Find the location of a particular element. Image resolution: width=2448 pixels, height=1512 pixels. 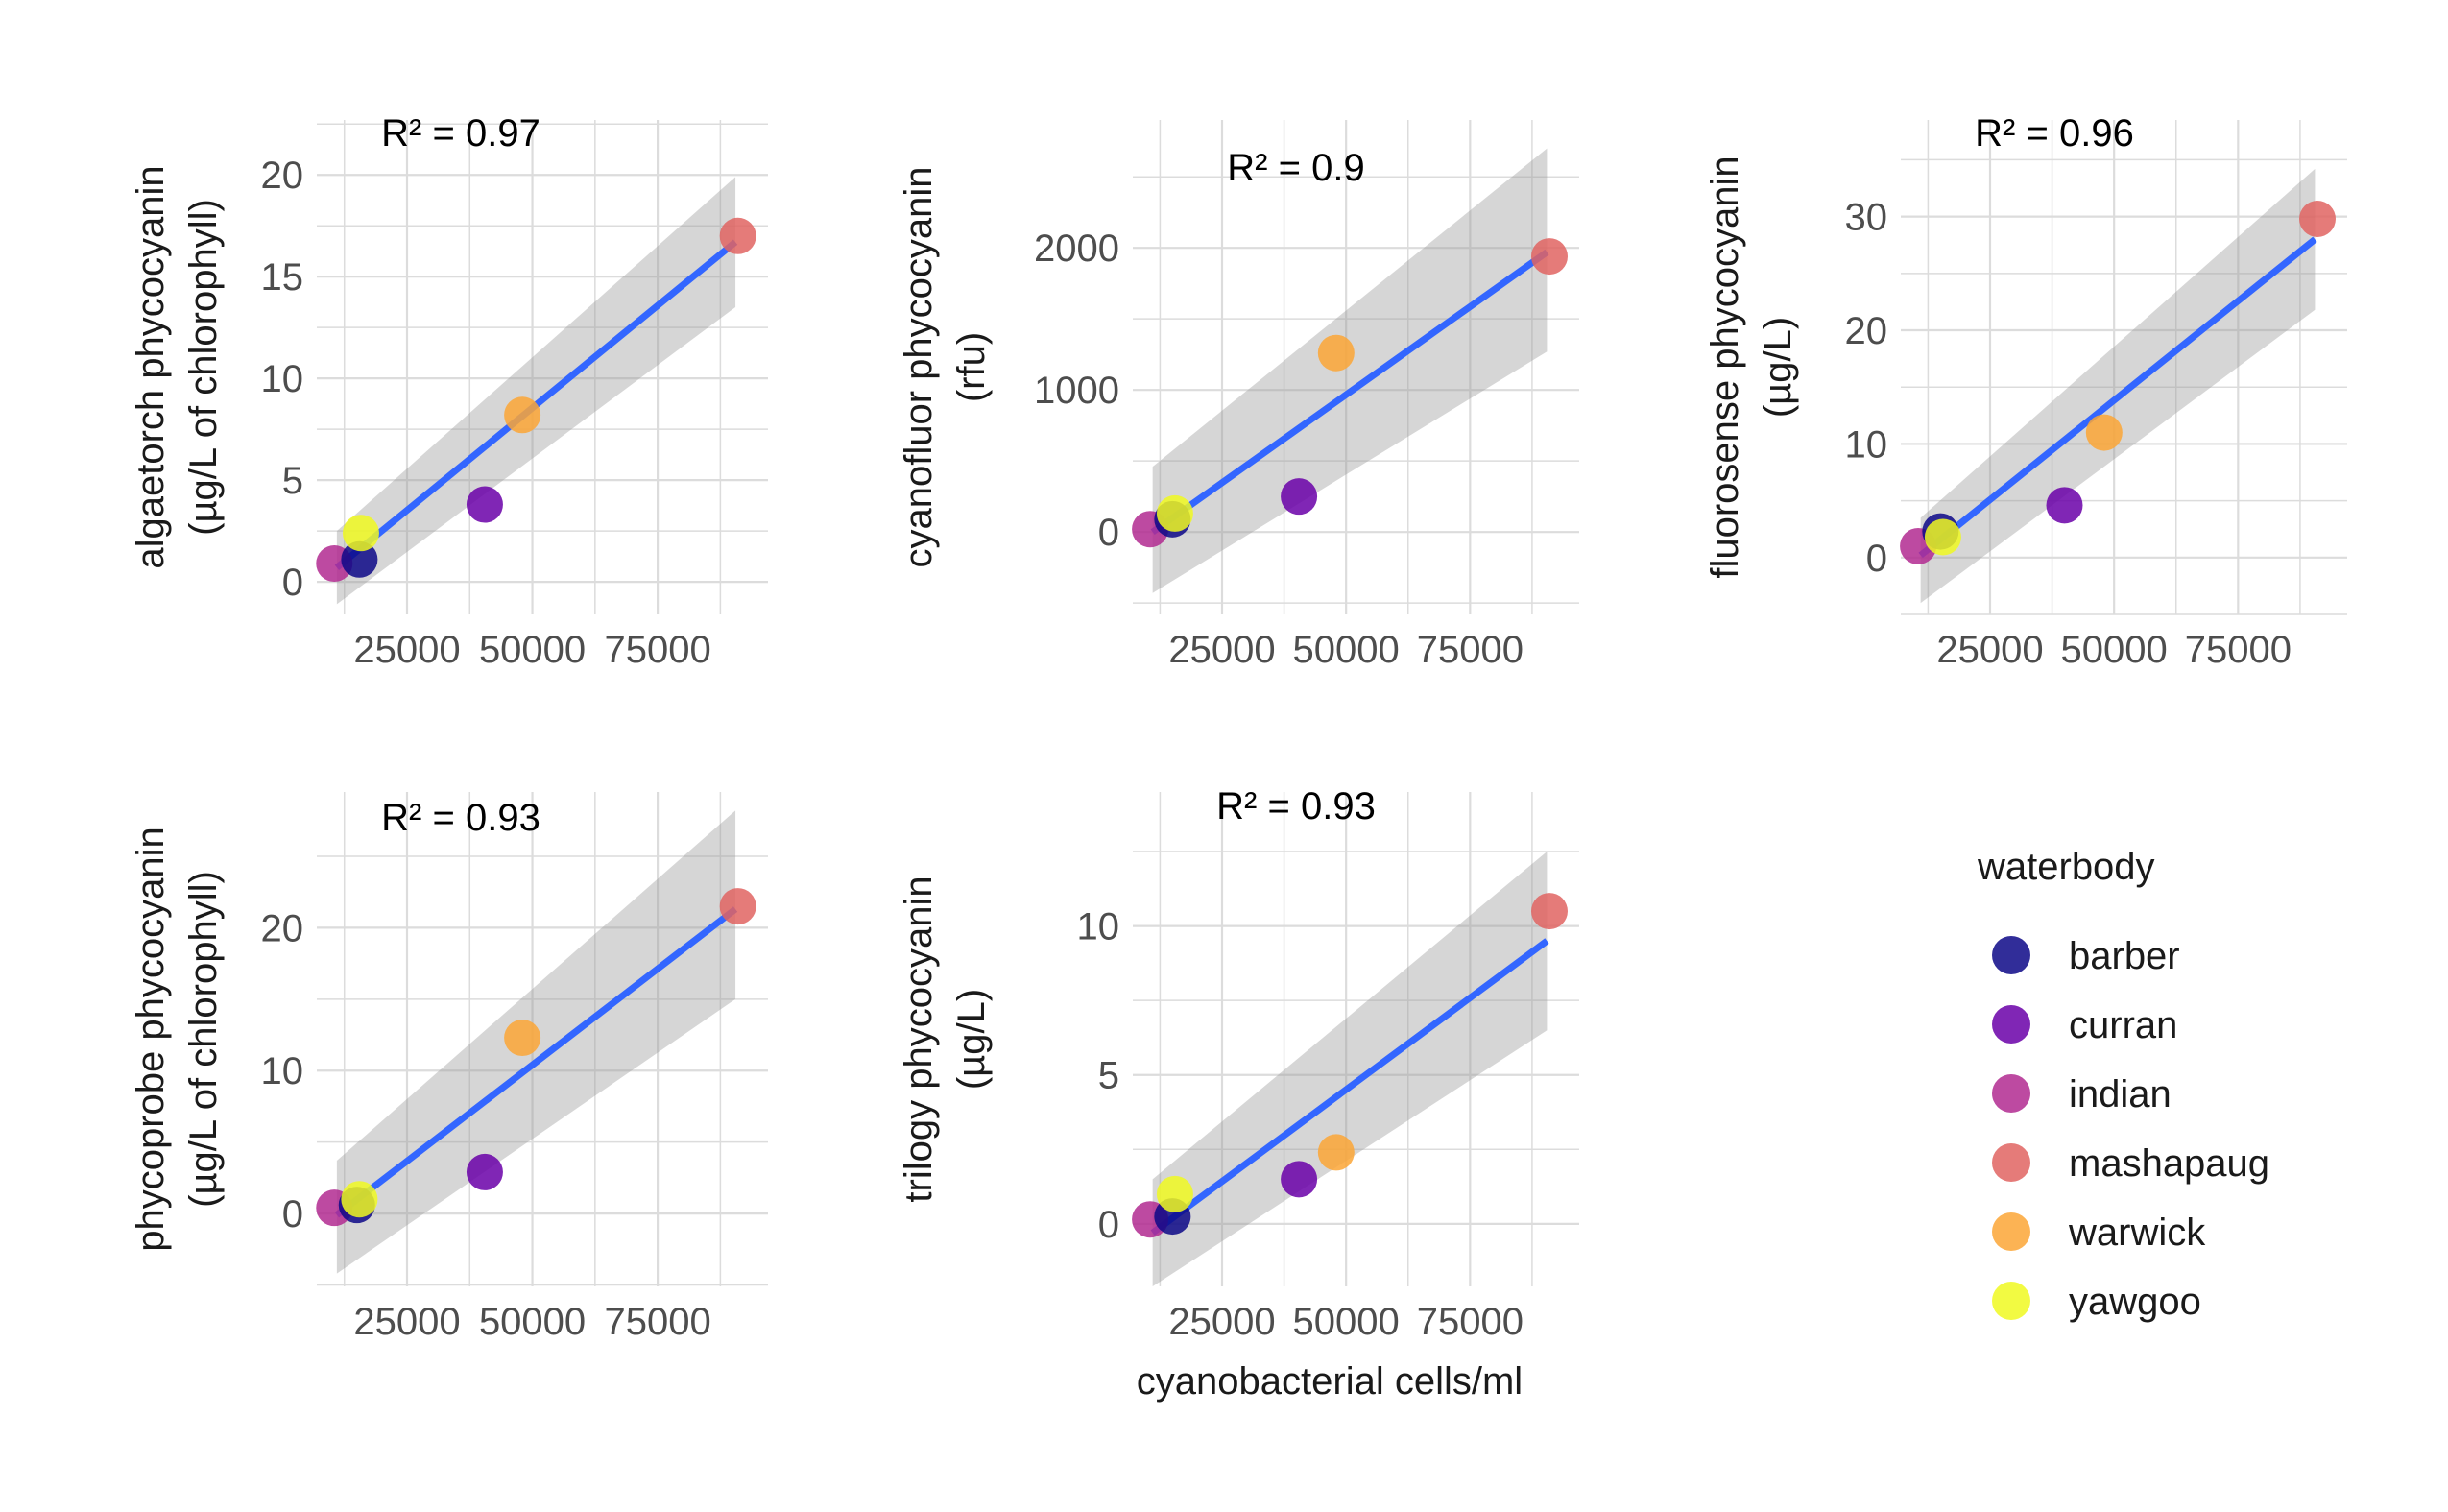

y-axis-title-line1: fluorosense phycocyanin is located at coordinates (1725, 367).